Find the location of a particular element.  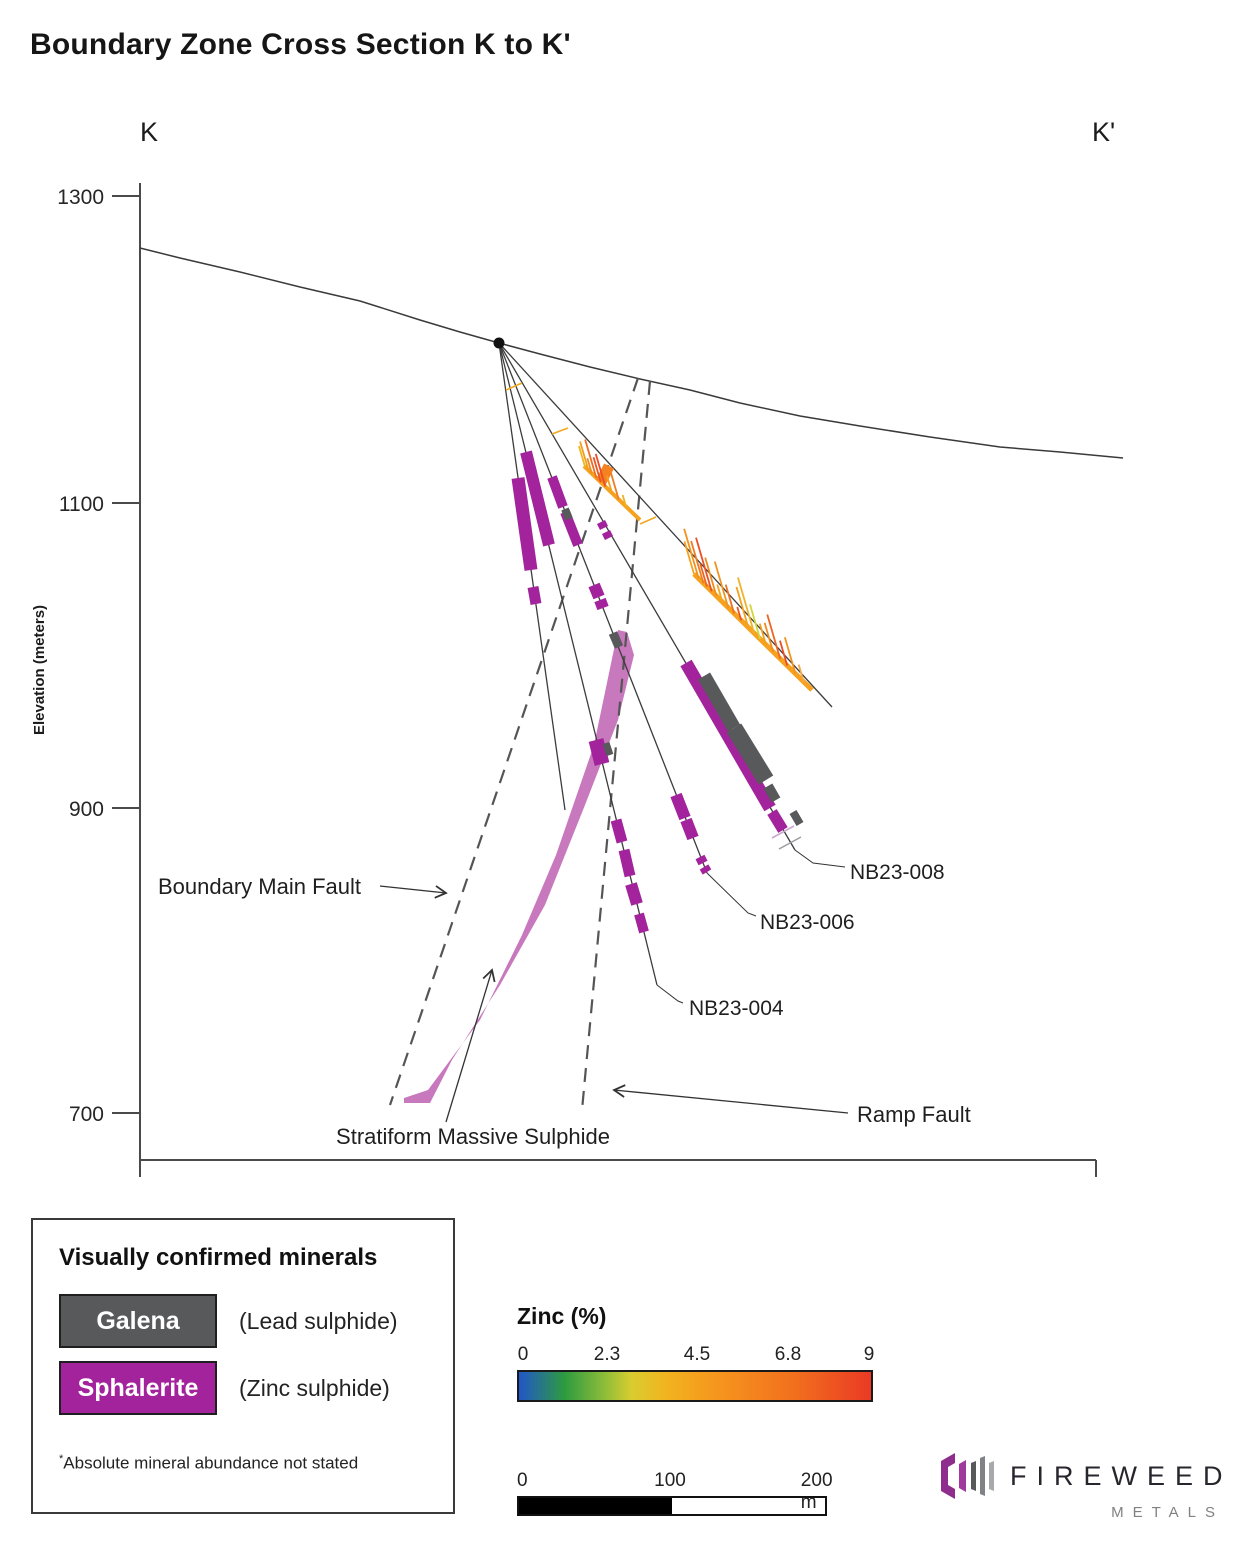

fireweed-logo-icon is located at coordinates (967, 1476).